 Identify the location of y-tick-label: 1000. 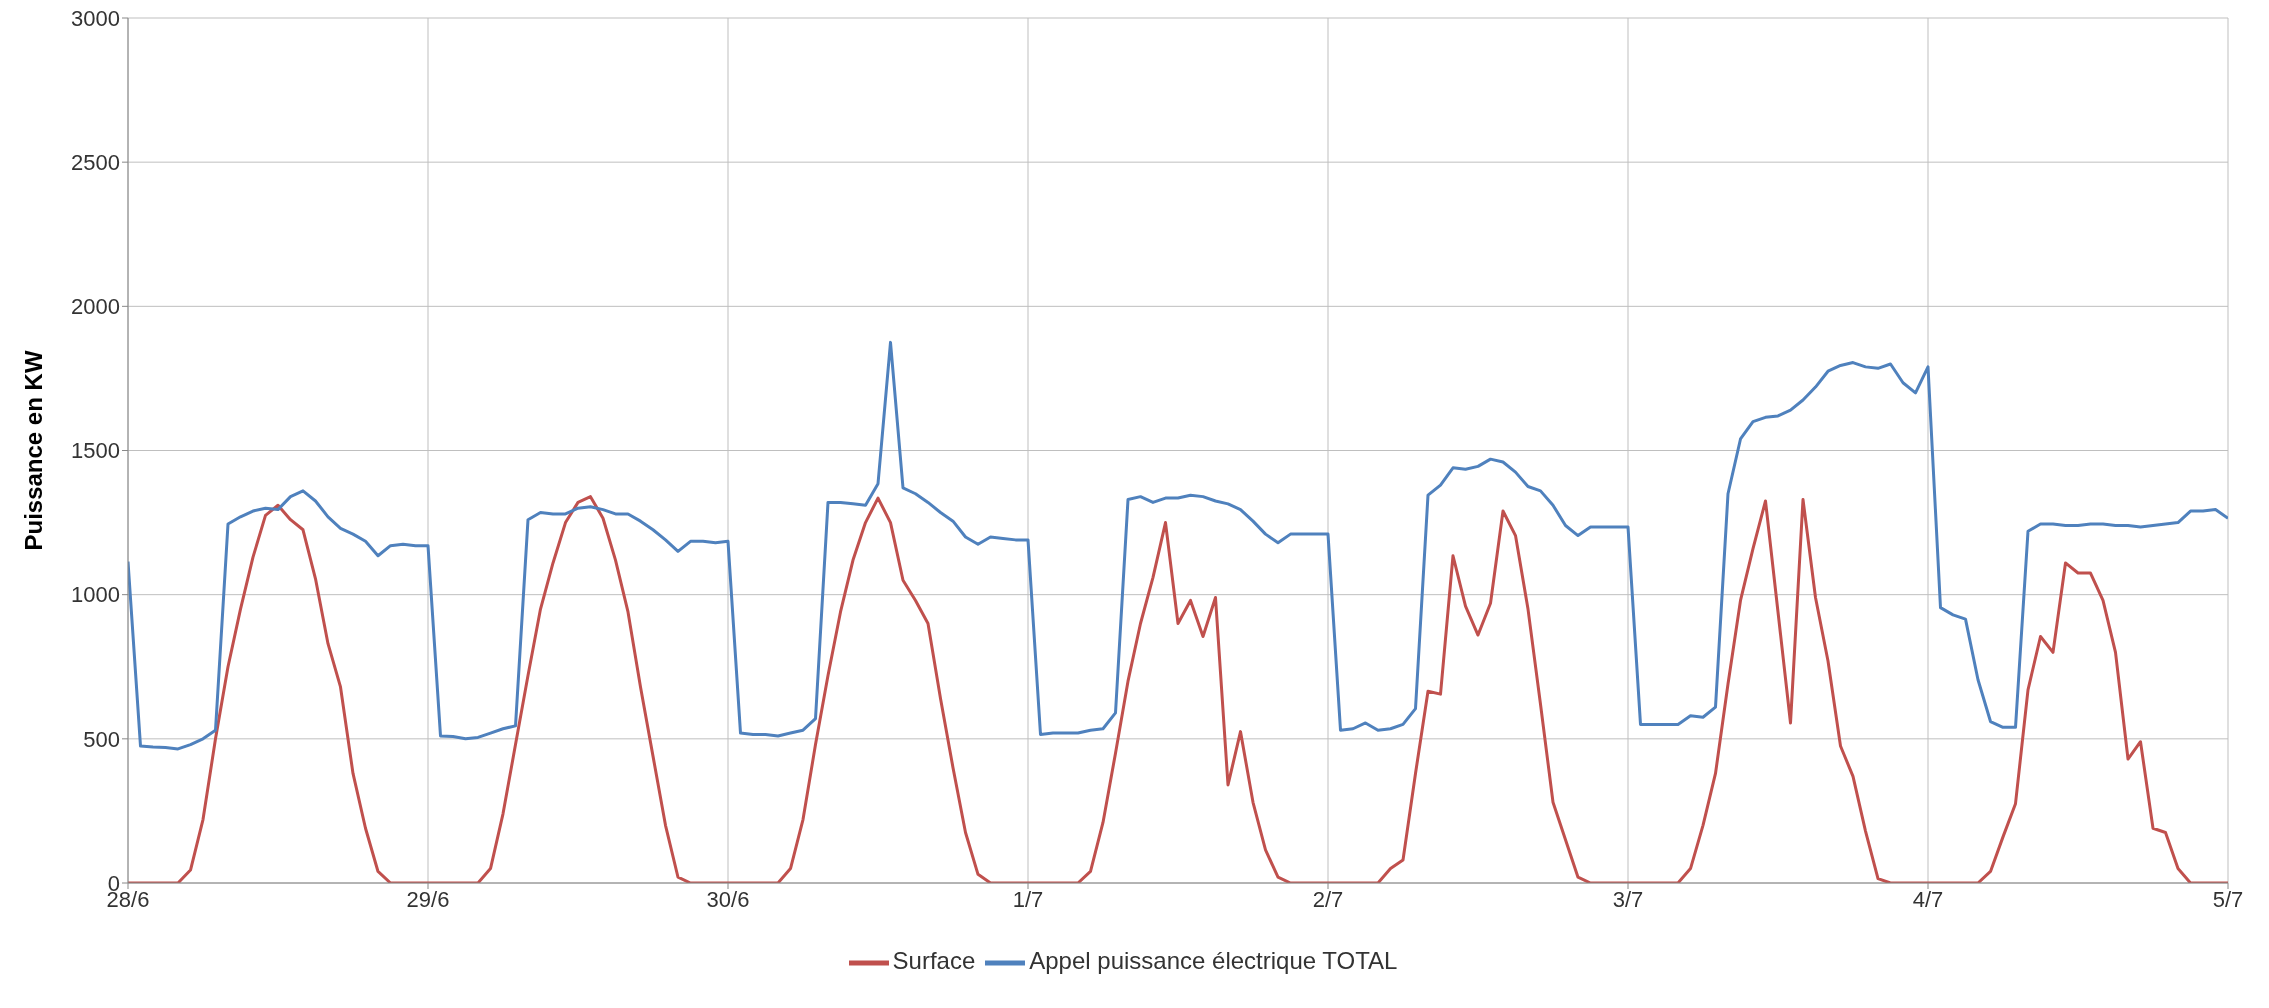
(95, 595).